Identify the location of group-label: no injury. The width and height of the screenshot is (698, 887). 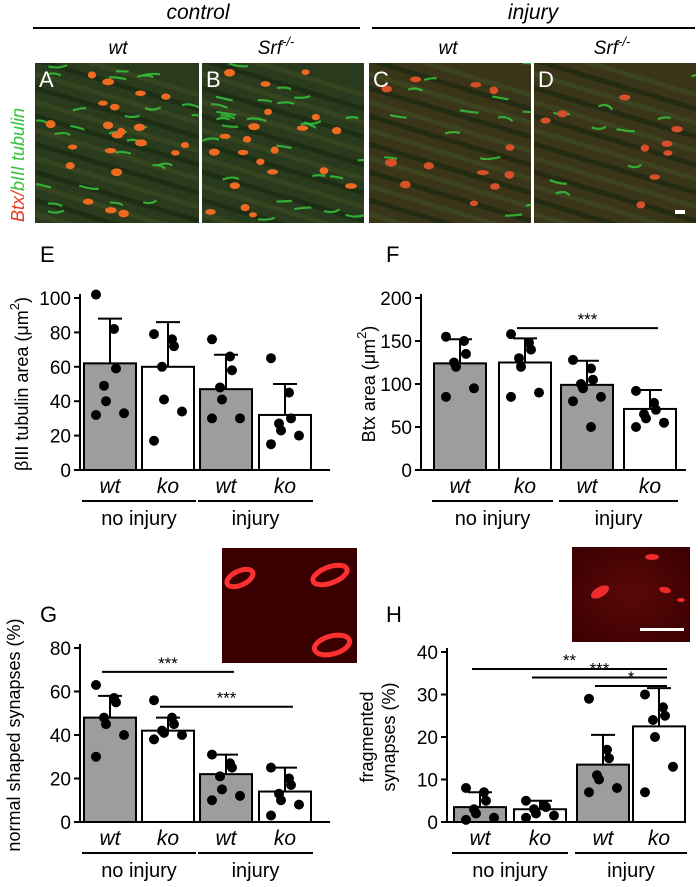
(510, 871).